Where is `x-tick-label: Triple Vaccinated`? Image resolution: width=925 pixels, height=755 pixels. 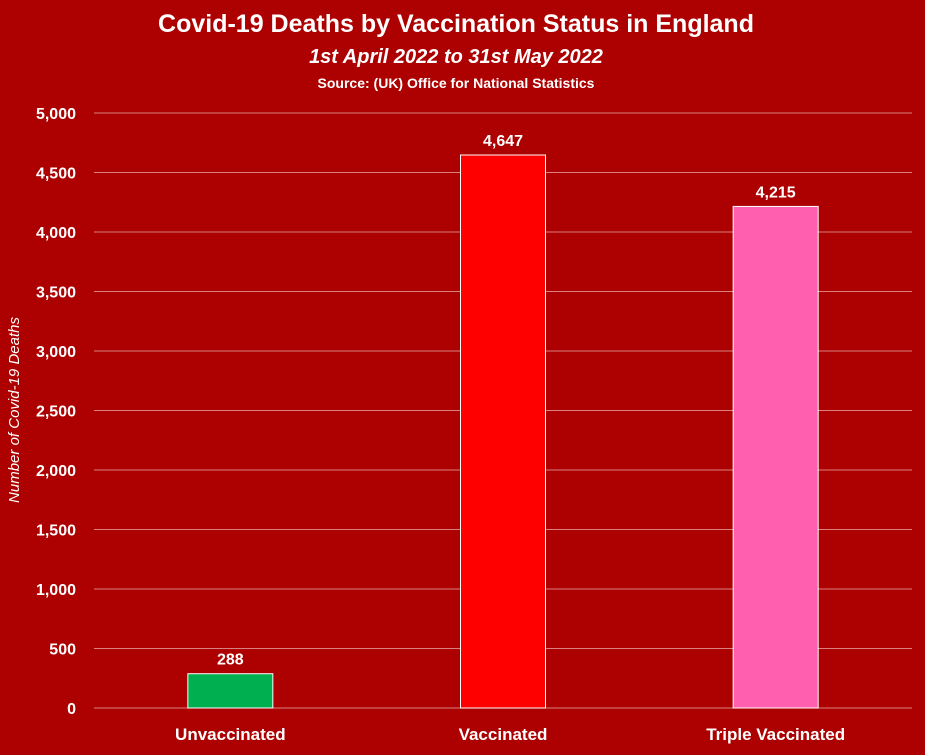 x-tick-label: Triple Vaccinated is located at coordinates (775, 734).